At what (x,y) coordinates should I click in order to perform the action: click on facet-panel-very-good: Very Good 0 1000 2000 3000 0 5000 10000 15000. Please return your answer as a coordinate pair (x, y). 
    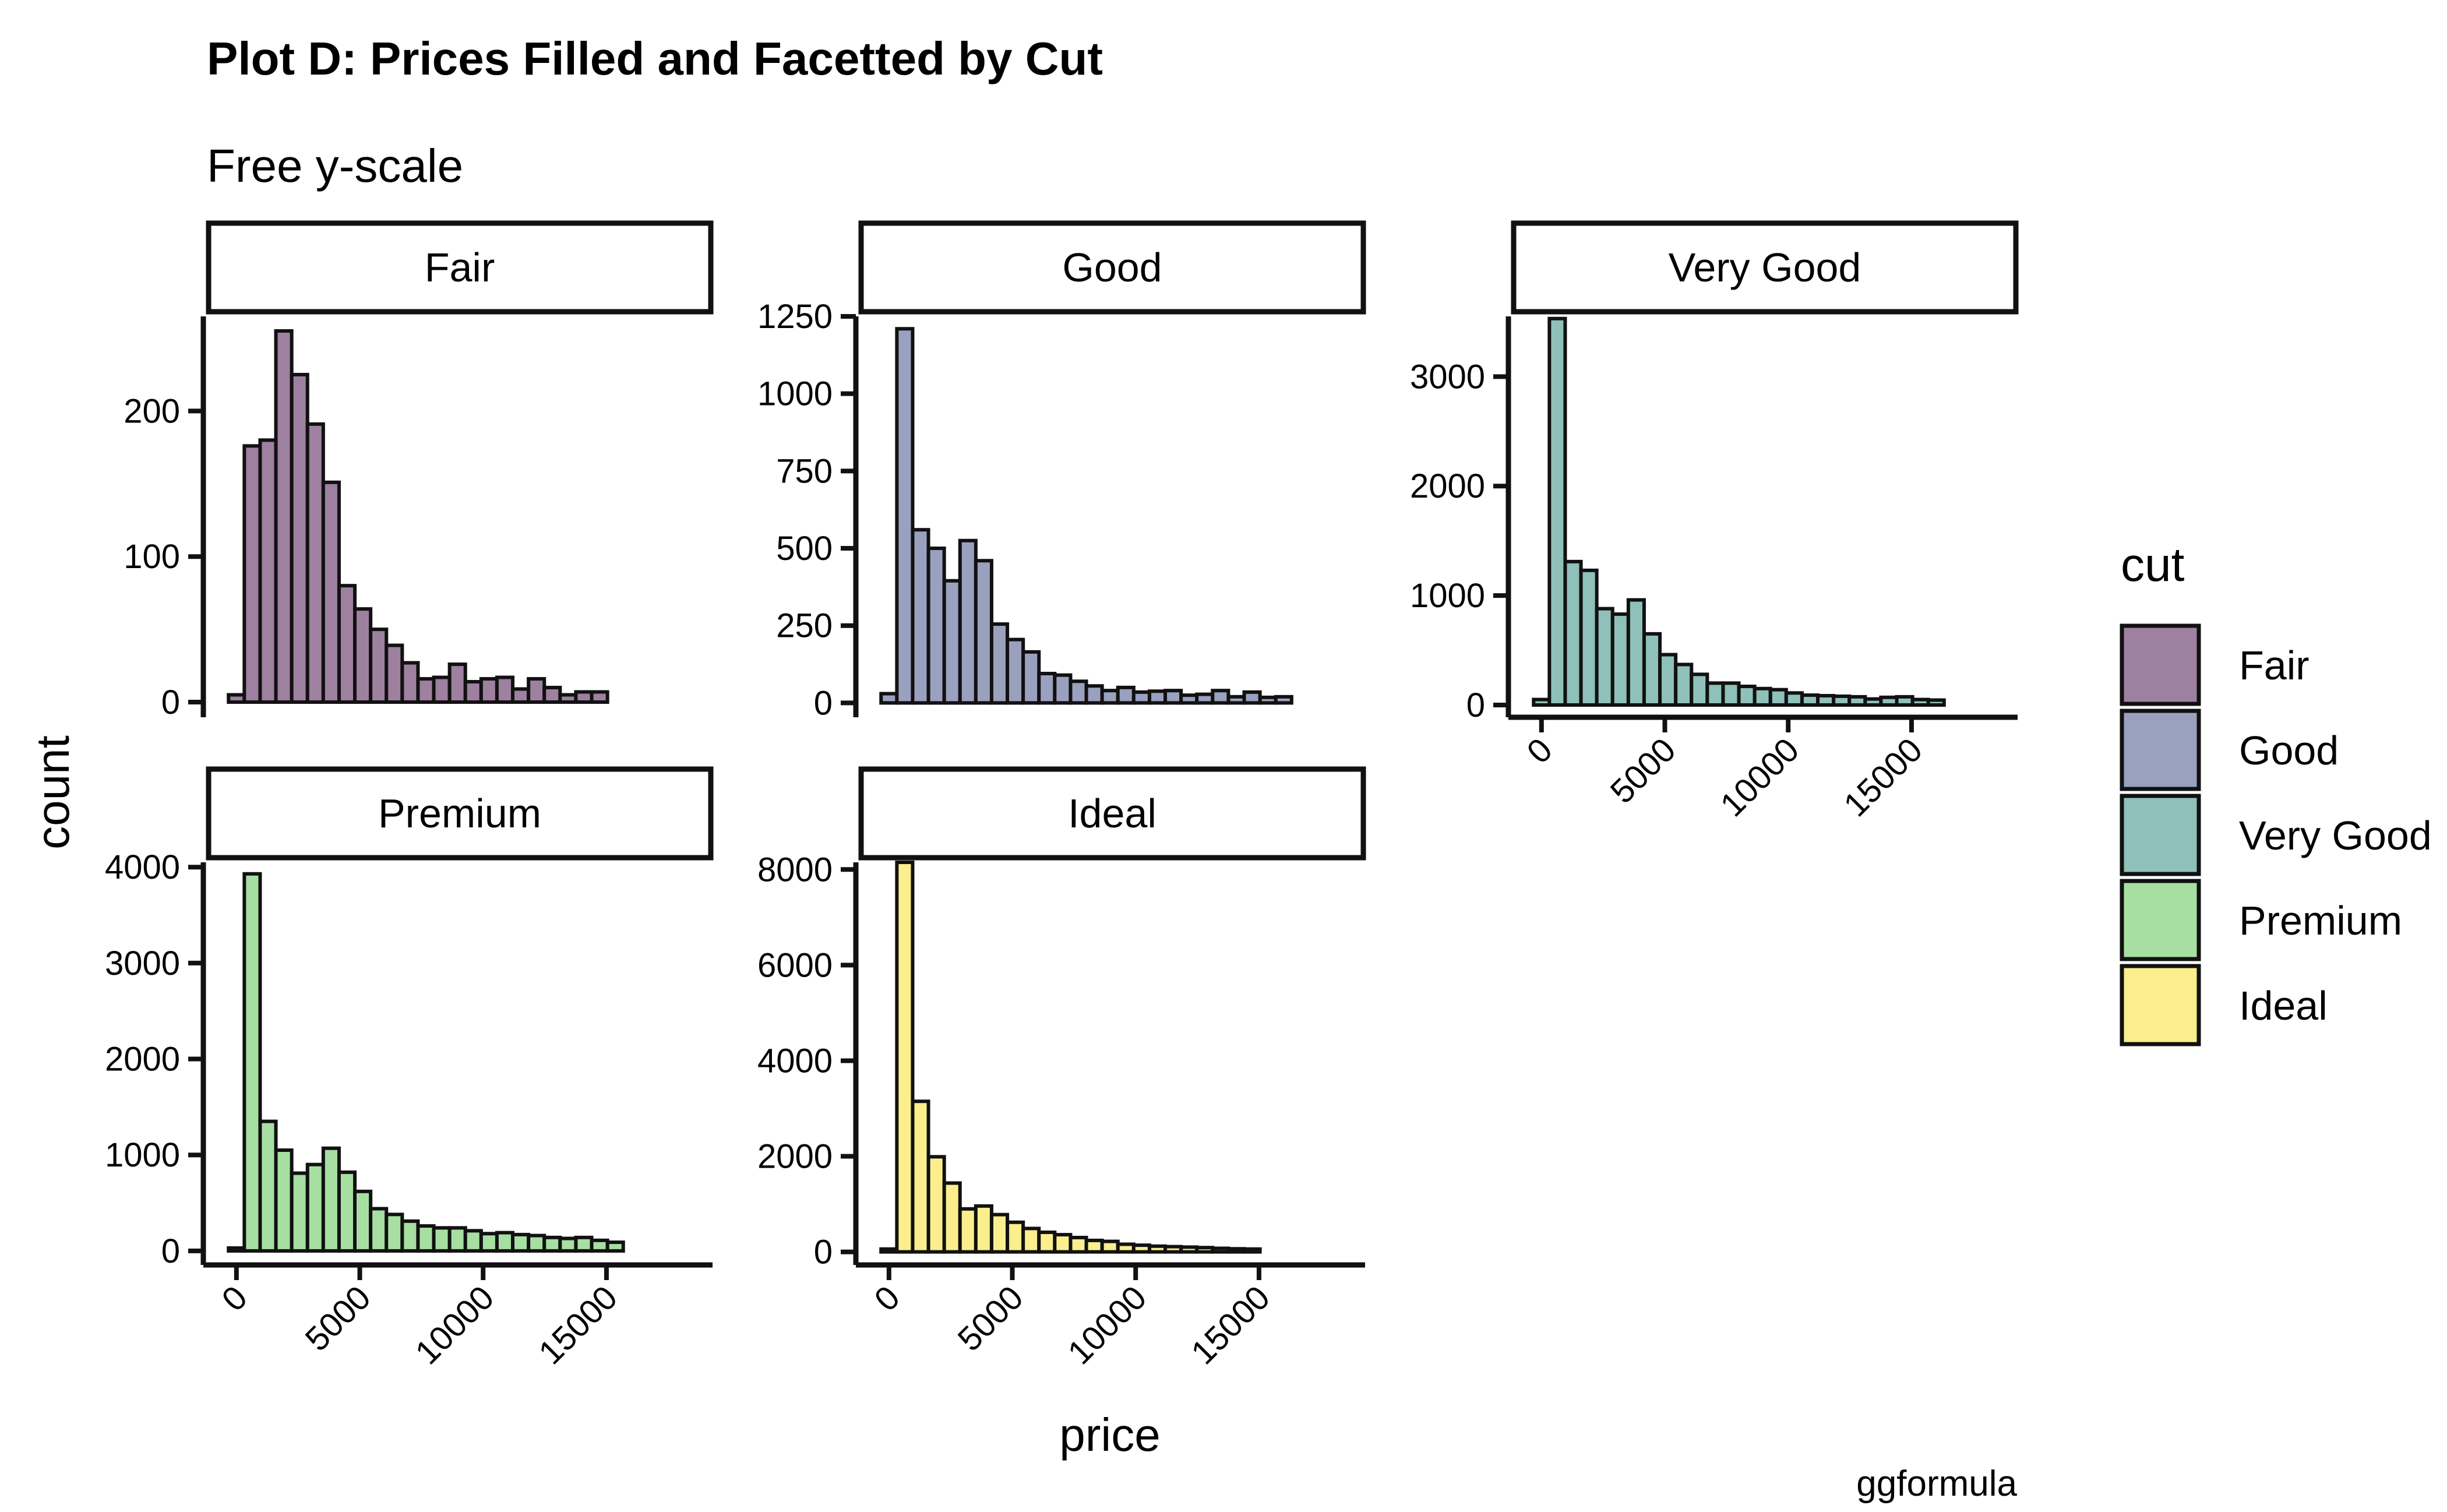
    Looking at the image, I should click on (1714, 522).